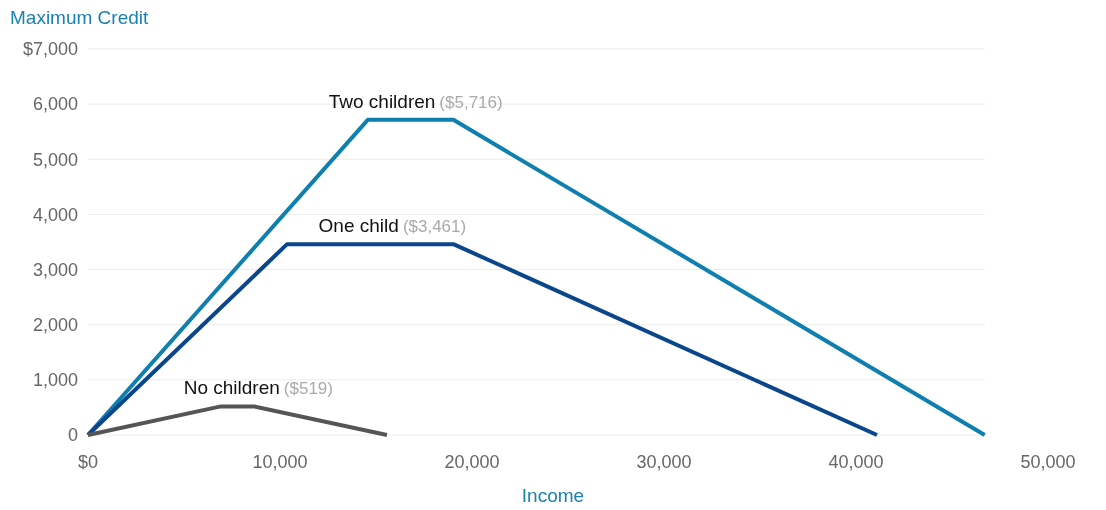 The image size is (1106, 510). Describe the element at coordinates (553, 495) in the screenshot. I see `x-axis-title: Income` at that location.